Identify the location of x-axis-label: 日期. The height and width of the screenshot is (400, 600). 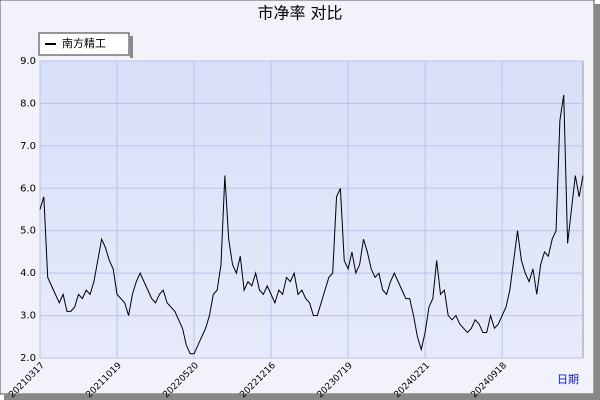
(568, 379).